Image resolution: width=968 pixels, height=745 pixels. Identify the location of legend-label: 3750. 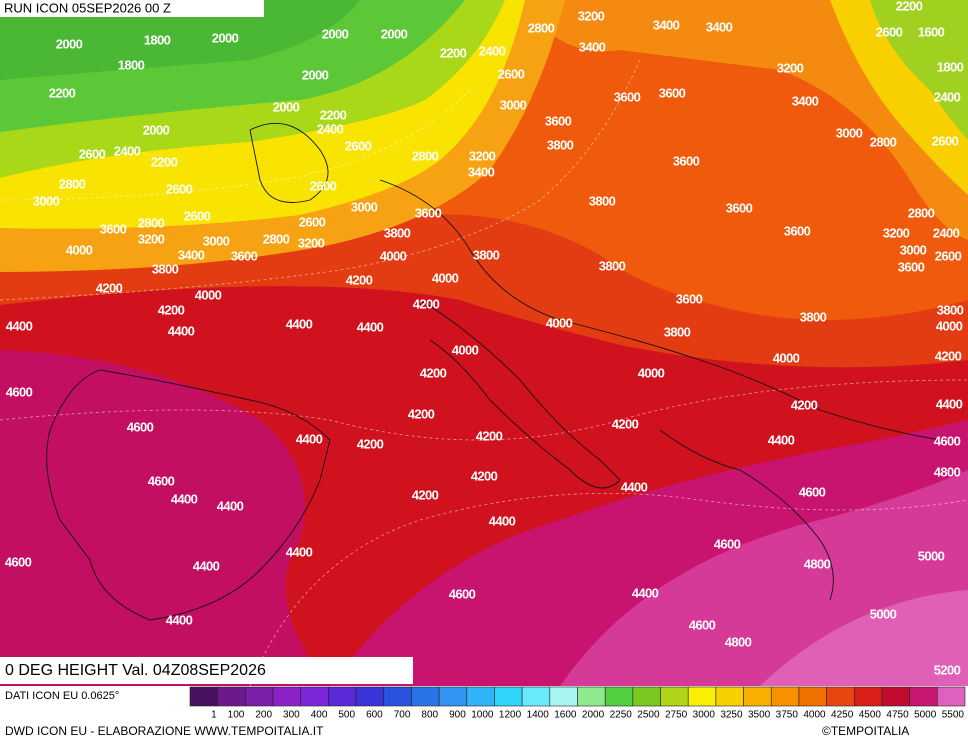
(787, 715).